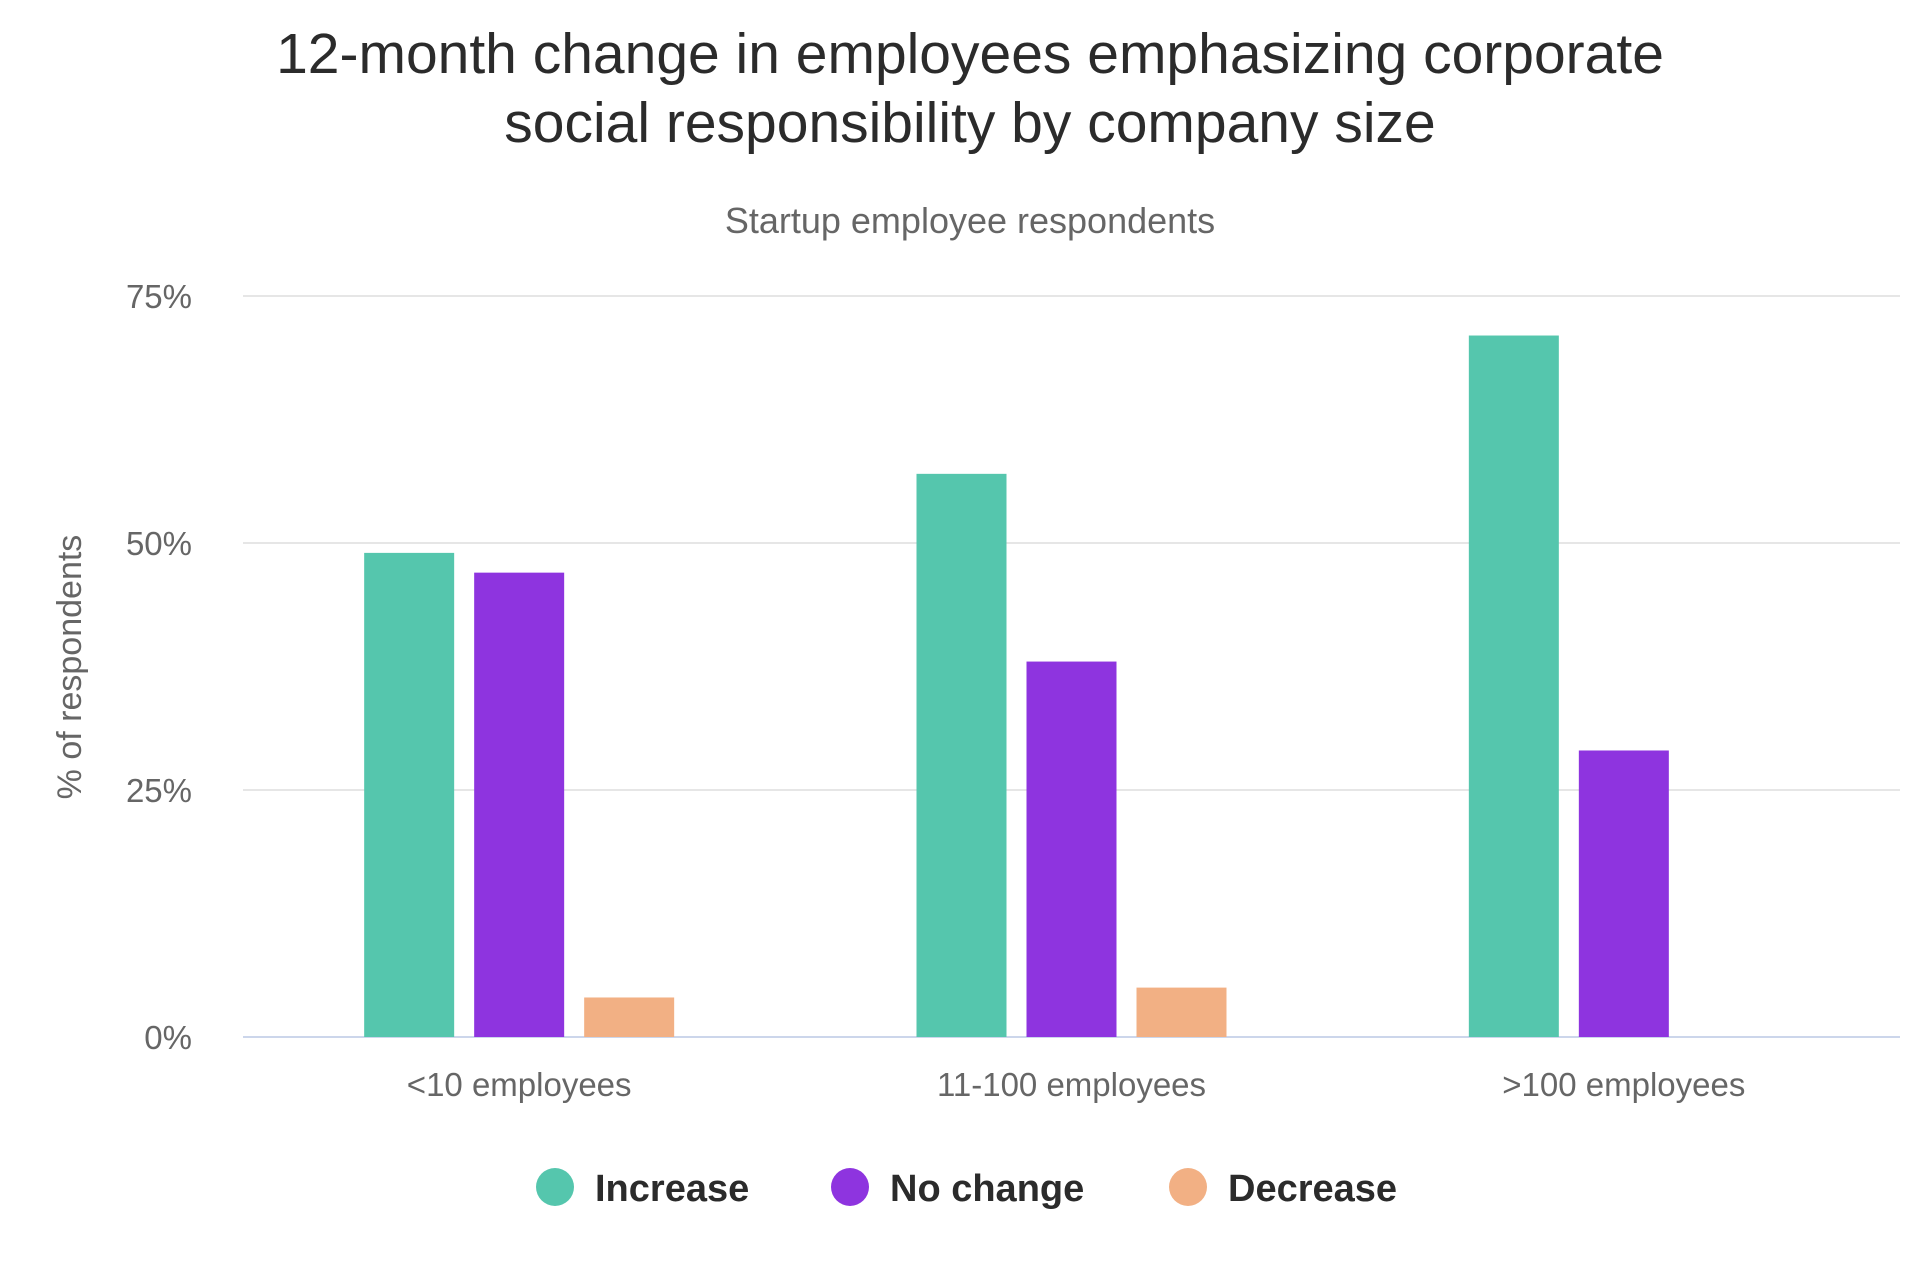  What do you see at coordinates (969, 123) in the screenshot?
I see `chart-title-line-2: social responsibility by company size` at bounding box center [969, 123].